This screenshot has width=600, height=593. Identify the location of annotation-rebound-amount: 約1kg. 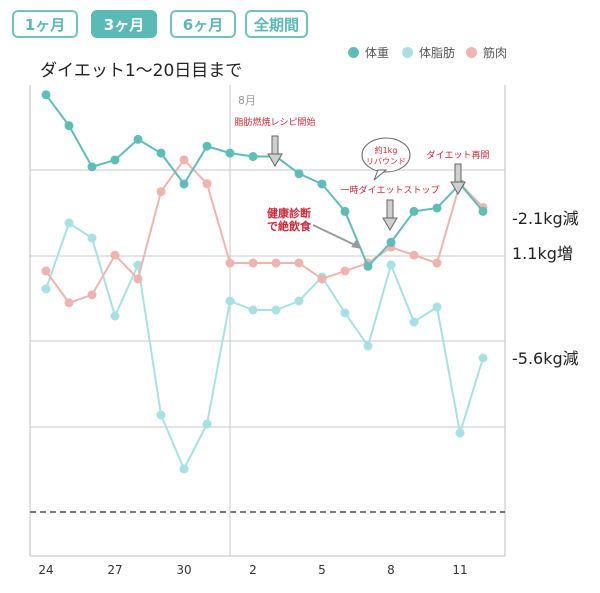
(386, 150).